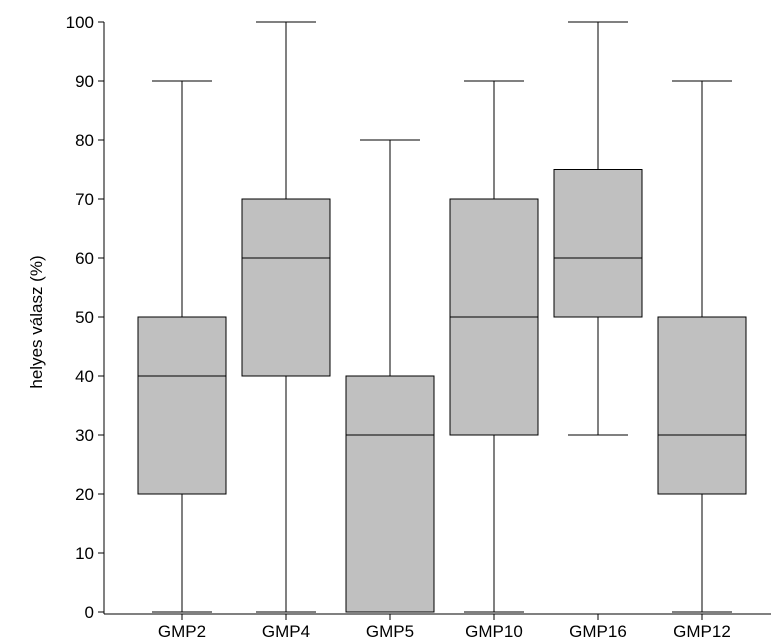 This screenshot has width=775, height=643. What do you see at coordinates (36, 321) in the screenshot?
I see `y-axis-title: helyes válasz (%)` at bounding box center [36, 321].